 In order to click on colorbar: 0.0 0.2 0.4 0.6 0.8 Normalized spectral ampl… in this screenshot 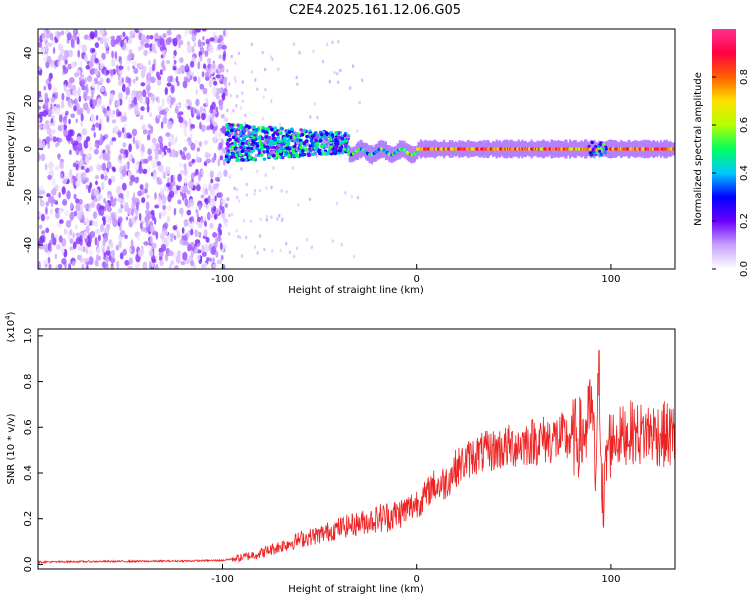, I will do `click(721, 153)`.